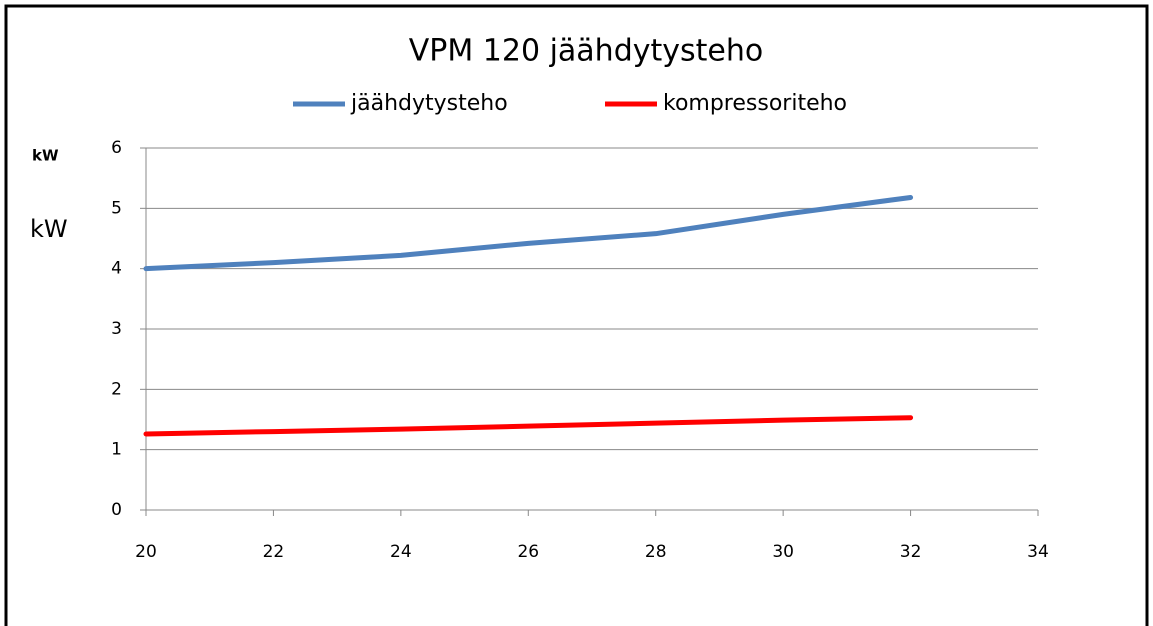  What do you see at coordinates (911, 552) in the screenshot?
I see `x-tick-label: 32` at bounding box center [911, 552].